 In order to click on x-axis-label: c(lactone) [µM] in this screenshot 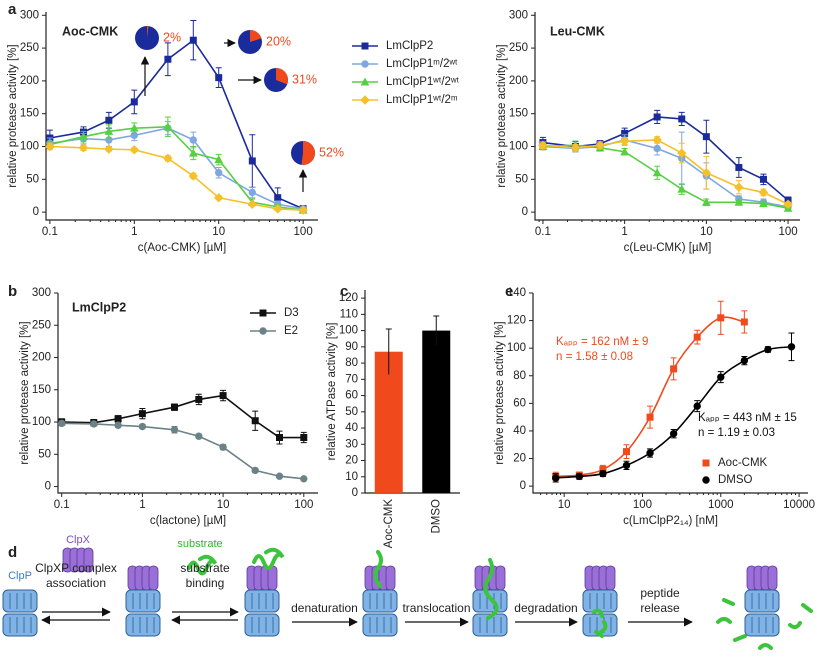, I will do `click(188, 521)`.